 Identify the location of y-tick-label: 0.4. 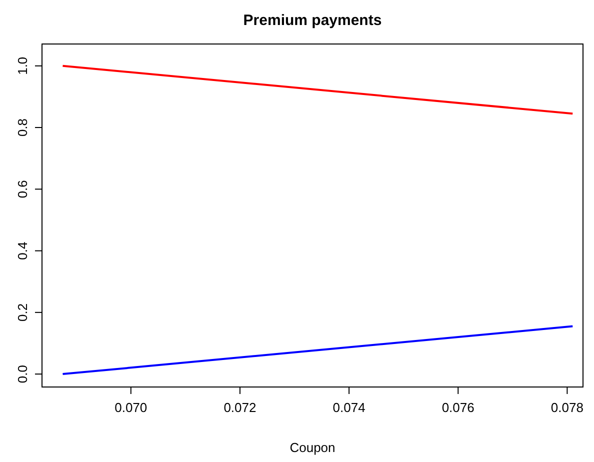
(22, 251).